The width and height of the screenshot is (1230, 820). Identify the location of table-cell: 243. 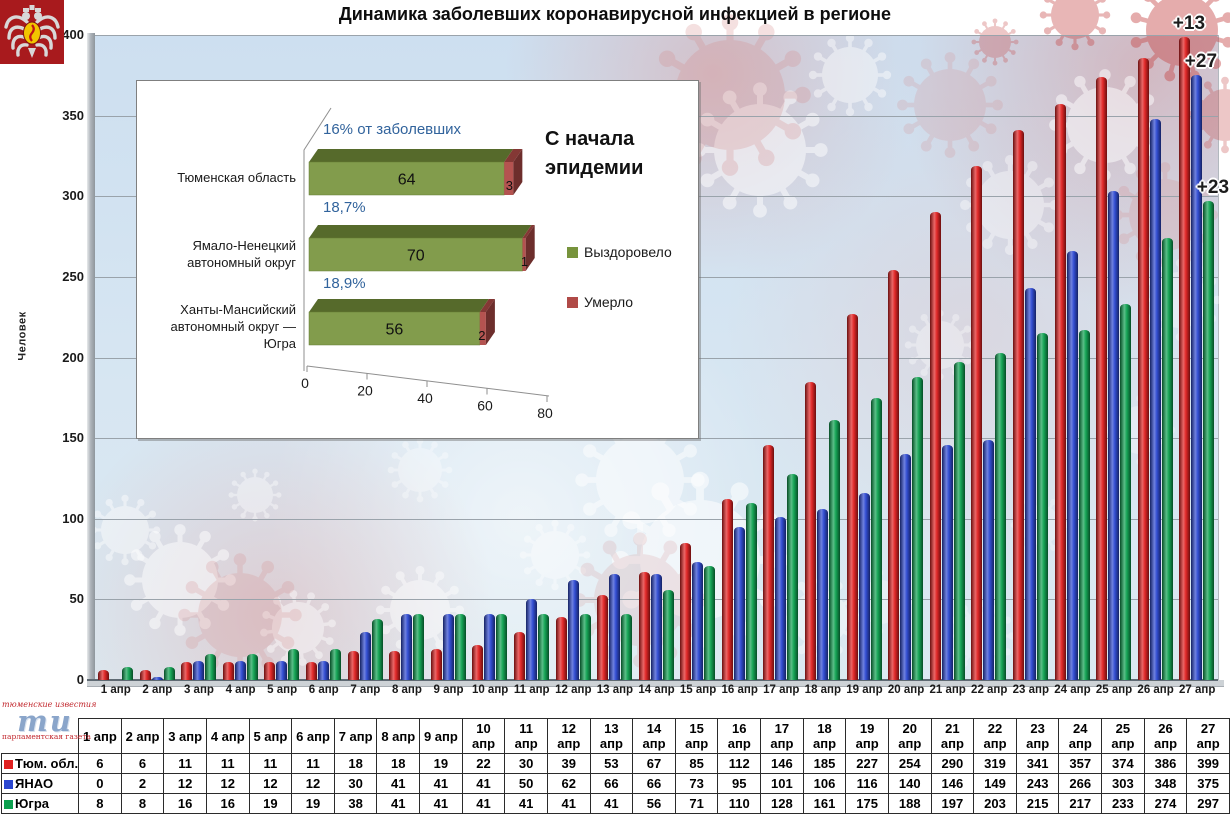
(1037, 783).